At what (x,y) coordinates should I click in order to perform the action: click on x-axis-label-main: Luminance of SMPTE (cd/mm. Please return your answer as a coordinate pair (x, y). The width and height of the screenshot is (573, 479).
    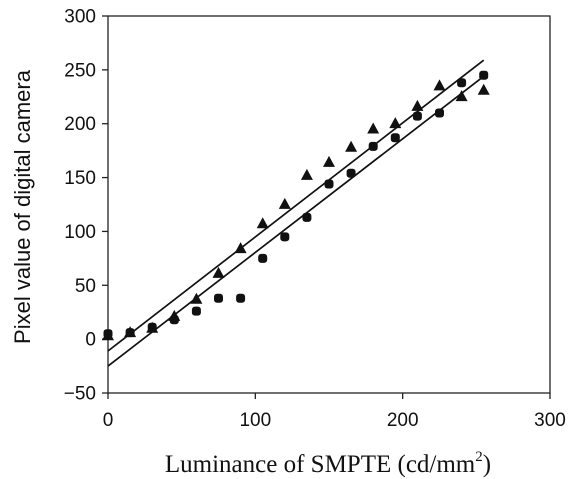
    Looking at the image, I should click on (320, 464).